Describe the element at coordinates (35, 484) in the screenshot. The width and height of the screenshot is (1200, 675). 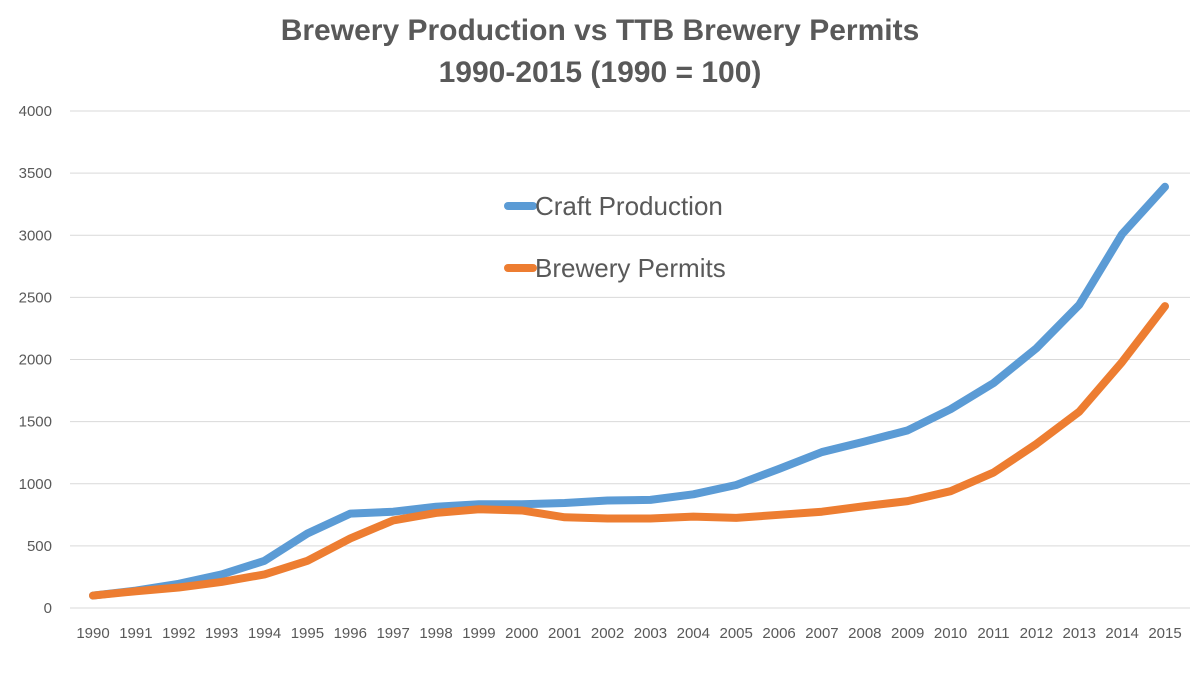
I see `y-tick-label: 1000` at that location.